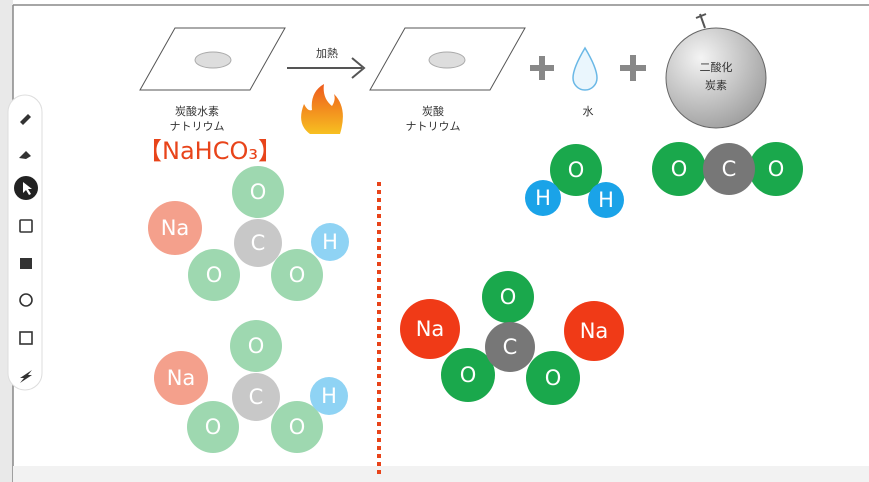 This screenshot has width=869, height=482. I want to click on arrow-head, so click(358, 68).